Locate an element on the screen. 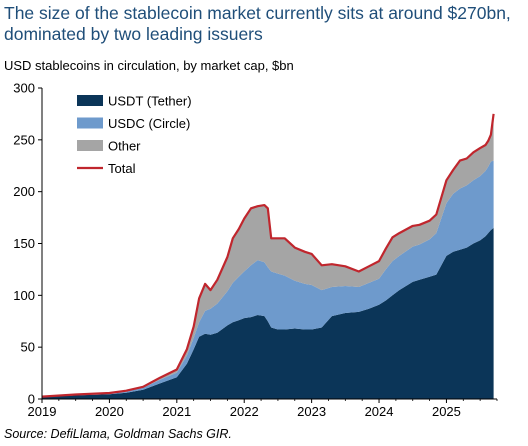  y-tick-label: 150 is located at coordinates (24, 243).